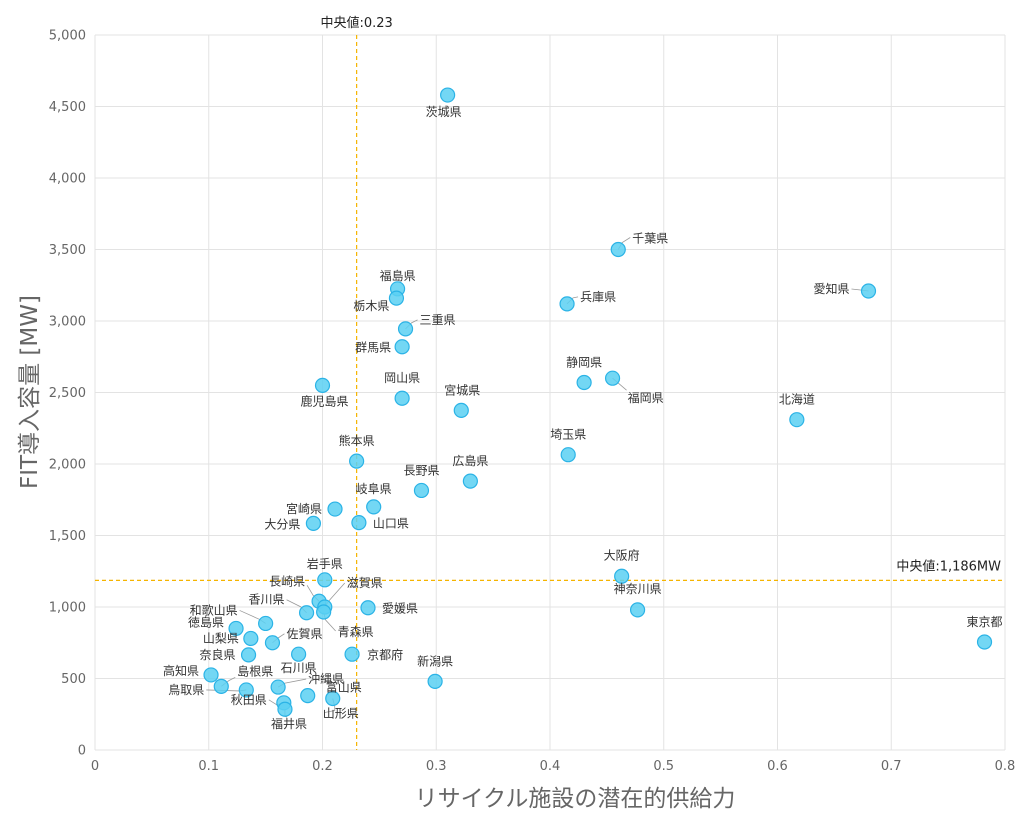 This screenshot has width=1024, height=817. Describe the element at coordinates (181, 670) in the screenshot. I see `point-label: 高知県` at that location.